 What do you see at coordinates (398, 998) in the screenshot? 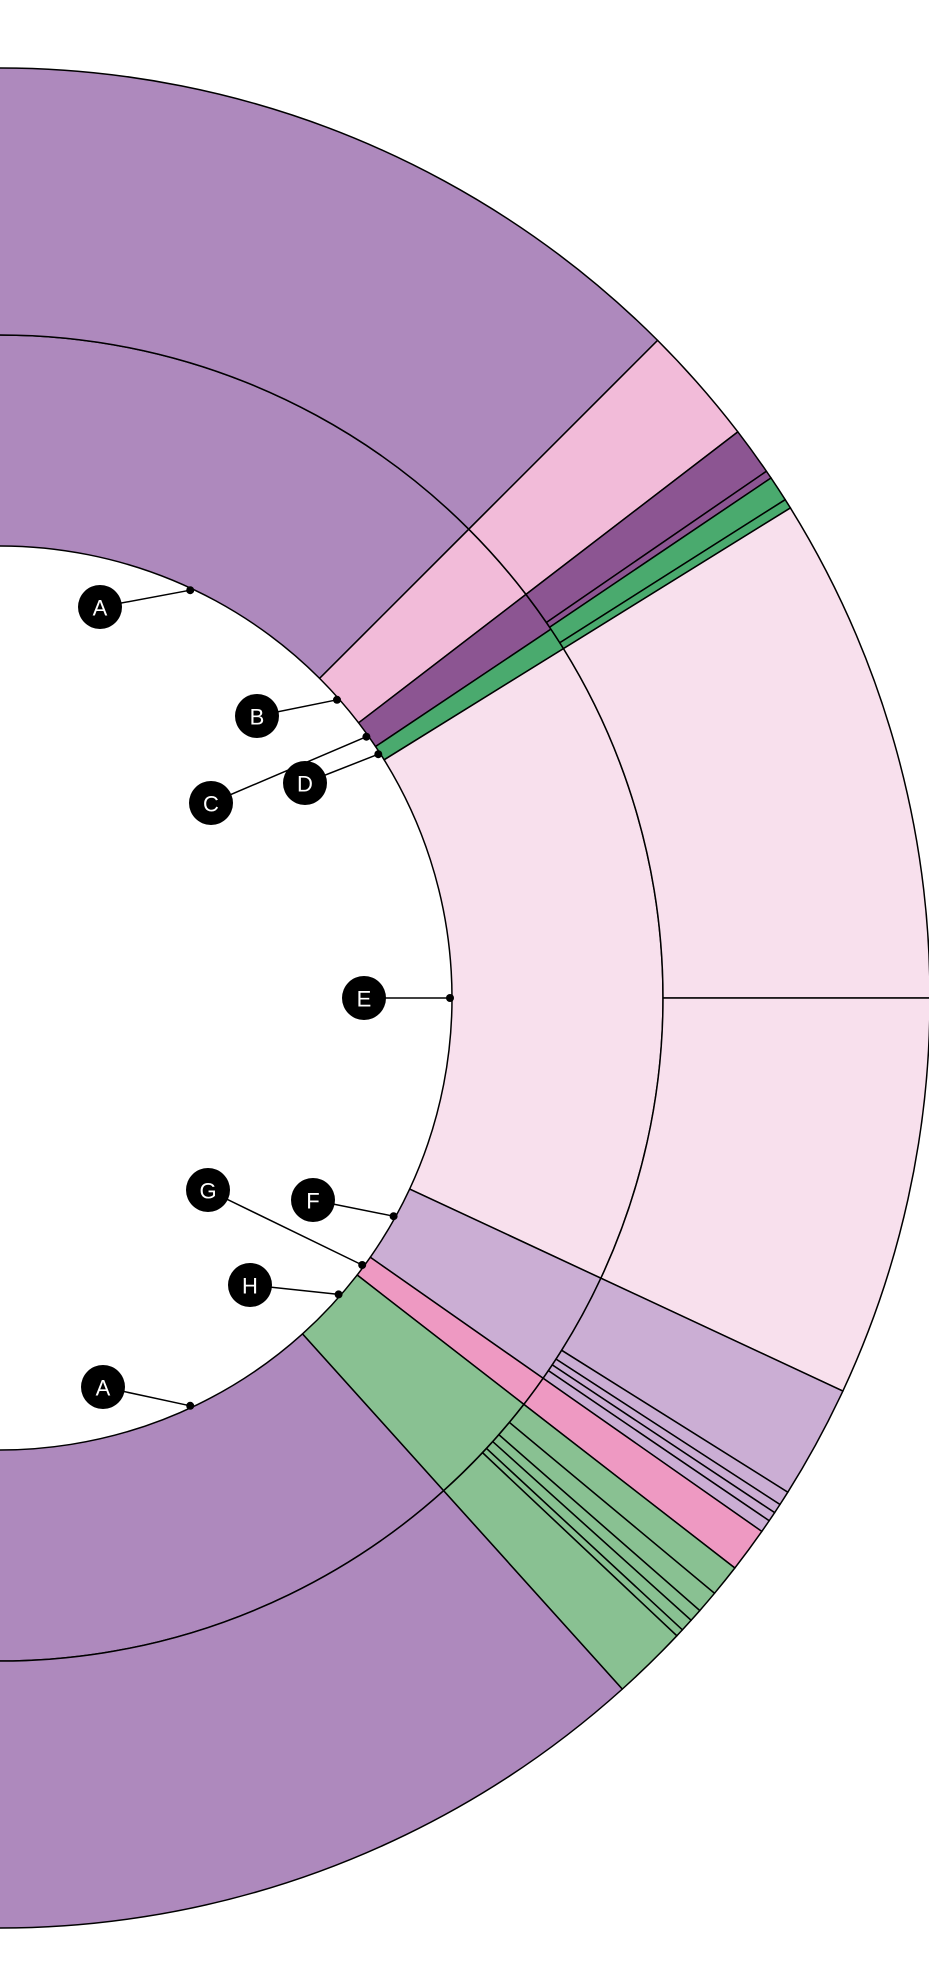
I see `callout-e-4: E` at bounding box center [398, 998].